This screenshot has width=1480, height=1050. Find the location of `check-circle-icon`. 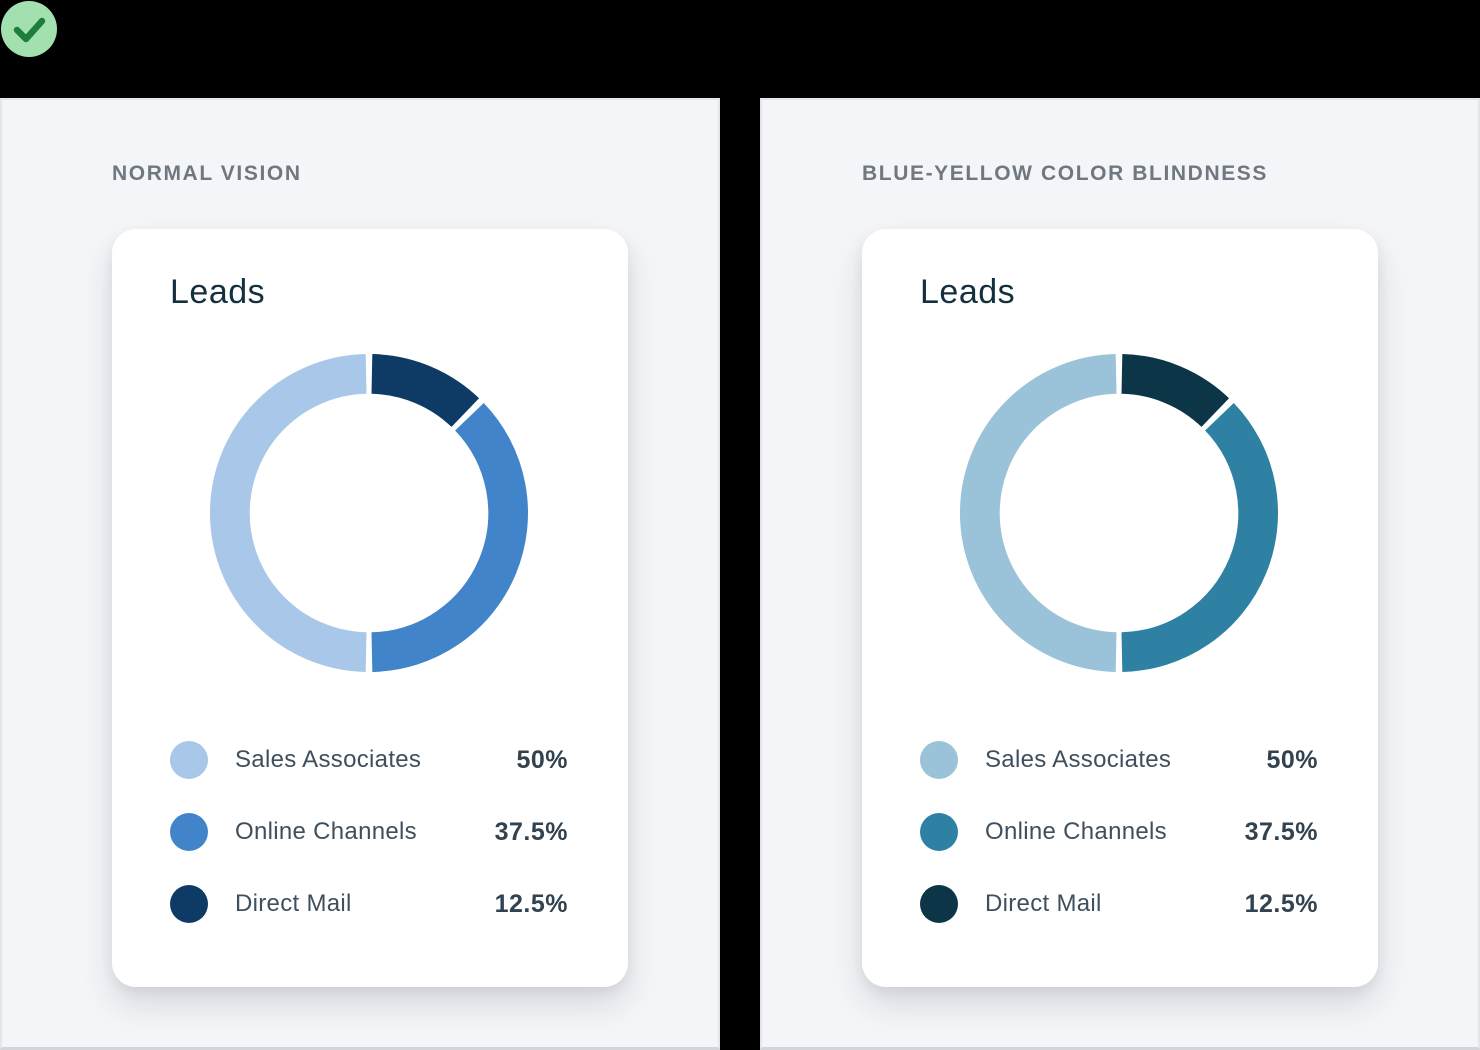

check-circle-icon is located at coordinates (29, 29).